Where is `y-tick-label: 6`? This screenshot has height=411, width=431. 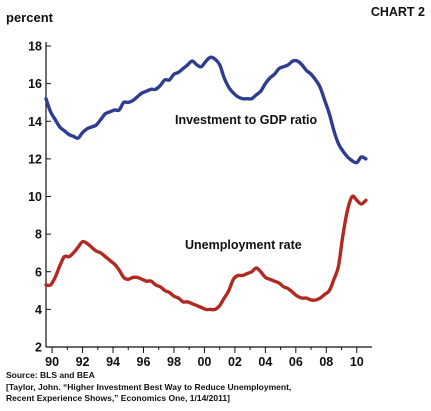 y-tick-label: 6 is located at coordinates (38, 272).